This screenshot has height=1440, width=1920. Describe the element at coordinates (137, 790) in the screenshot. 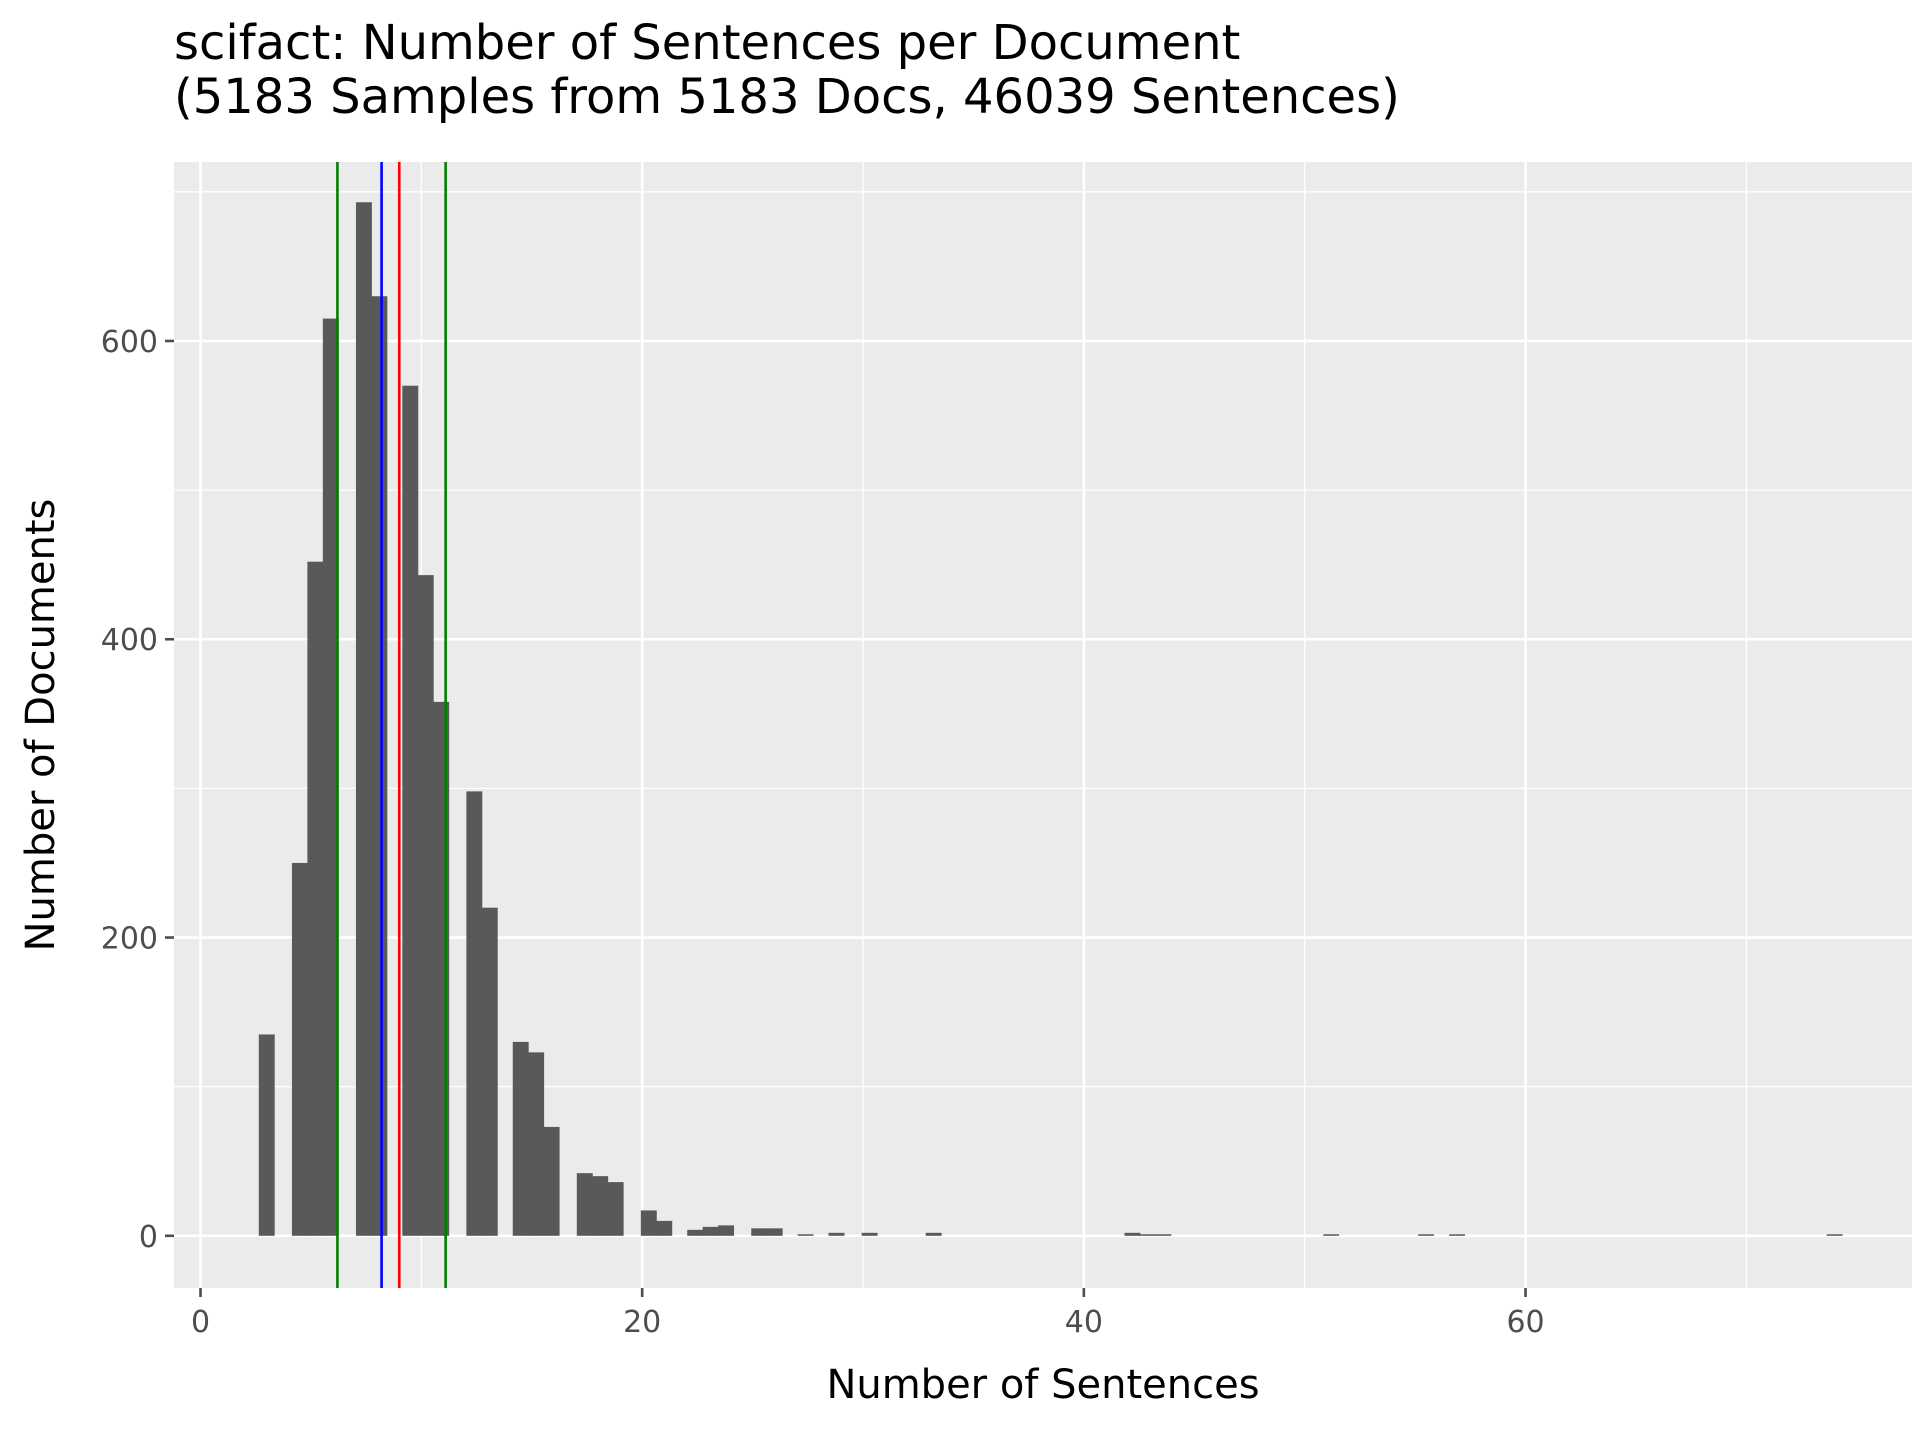

I see `y-axis-ticks: 0 200 400 600` at that location.